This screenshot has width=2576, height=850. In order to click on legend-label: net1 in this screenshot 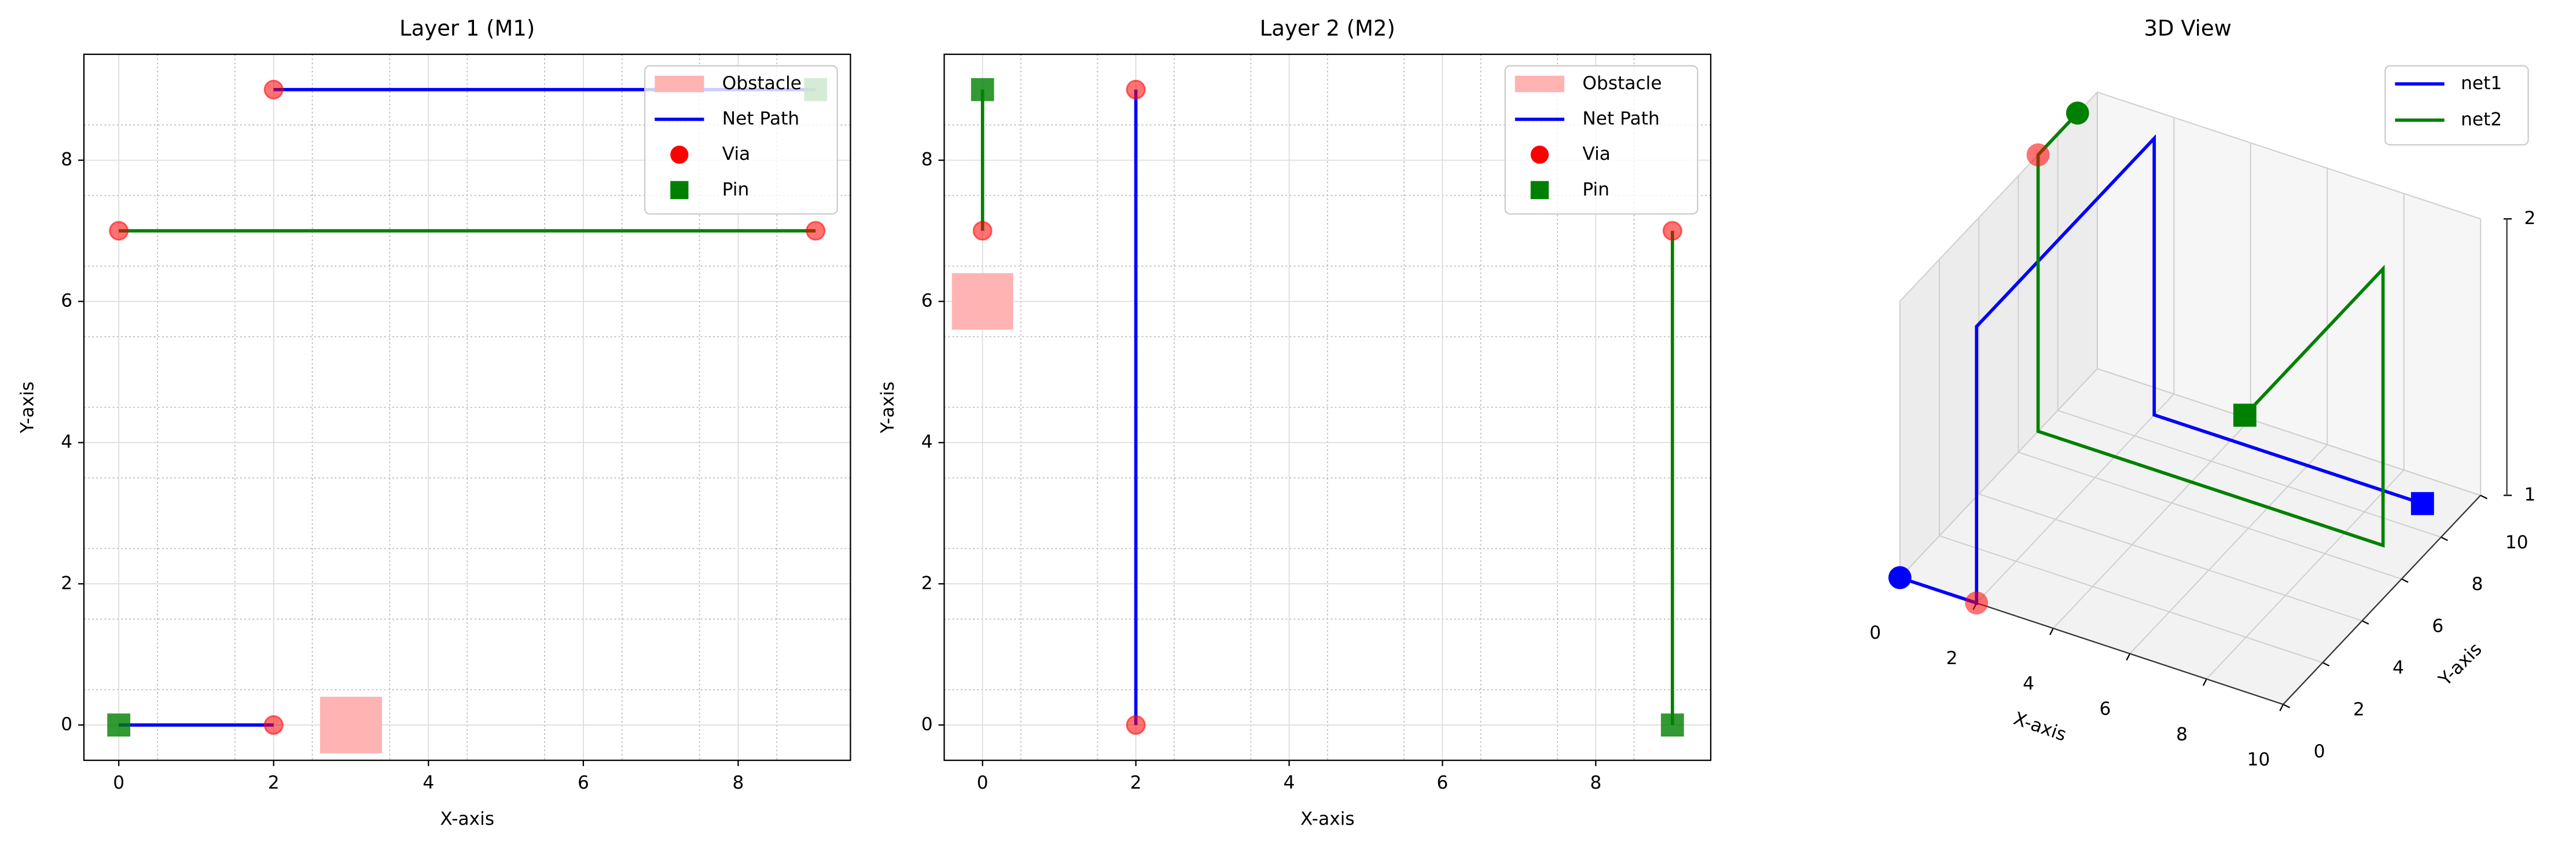, I will do `click(2482, 83)`.